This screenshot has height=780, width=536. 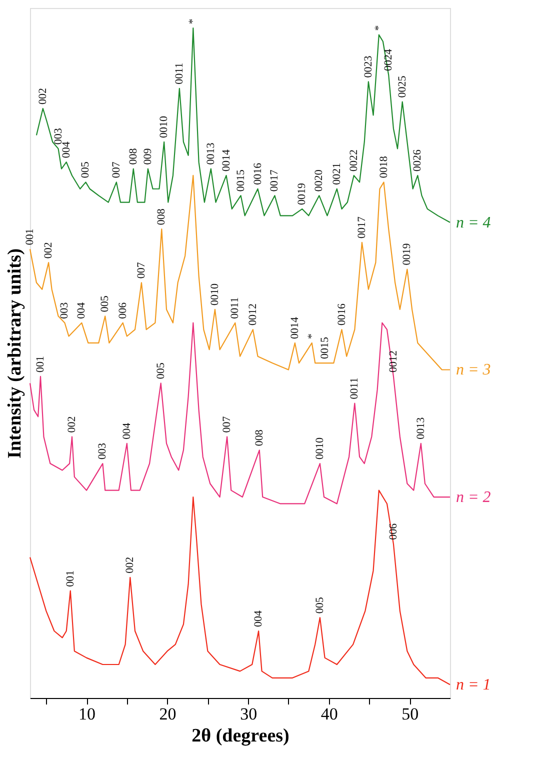 I want to click on annotation: 0024, so click(x=388, y=59).